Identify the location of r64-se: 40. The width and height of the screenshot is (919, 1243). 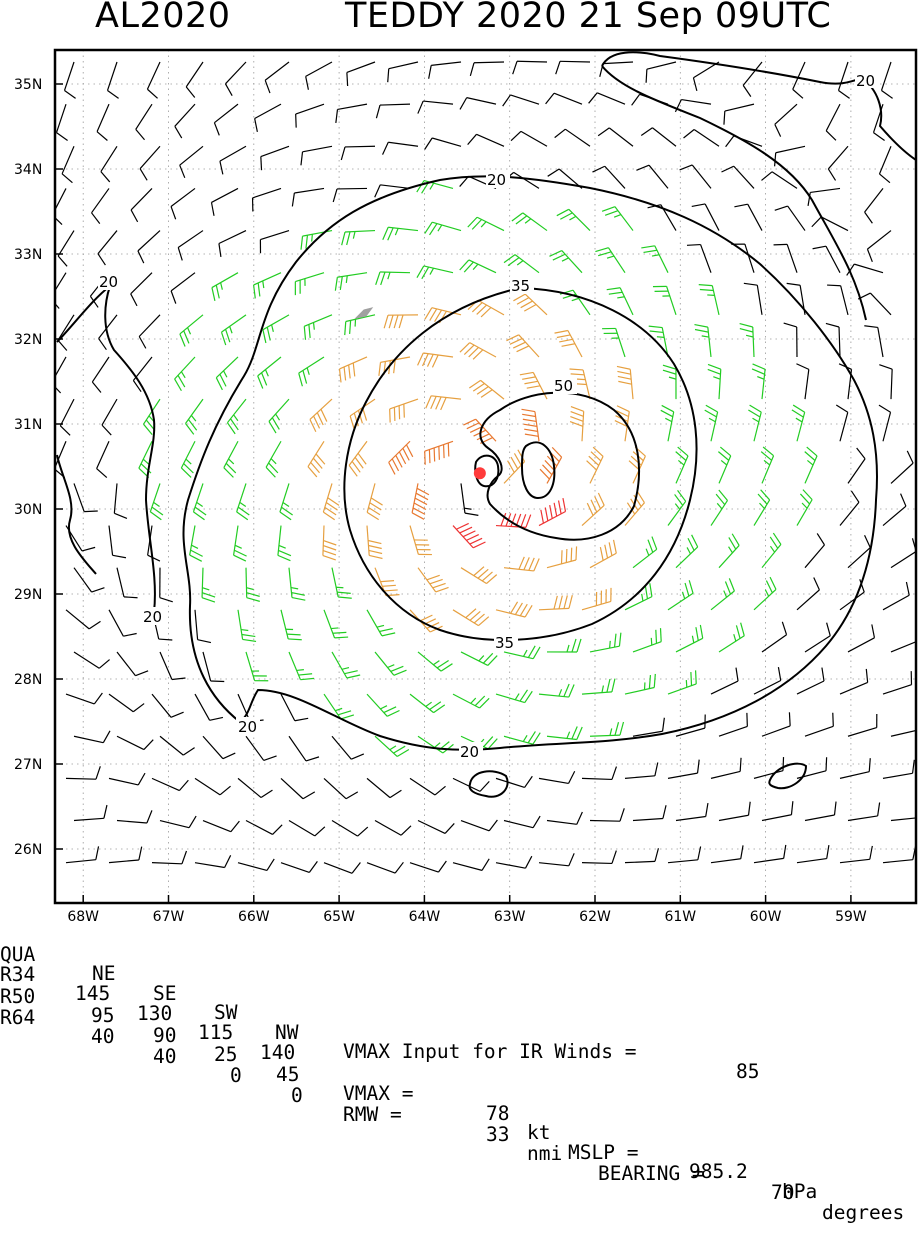
(164, 1057).